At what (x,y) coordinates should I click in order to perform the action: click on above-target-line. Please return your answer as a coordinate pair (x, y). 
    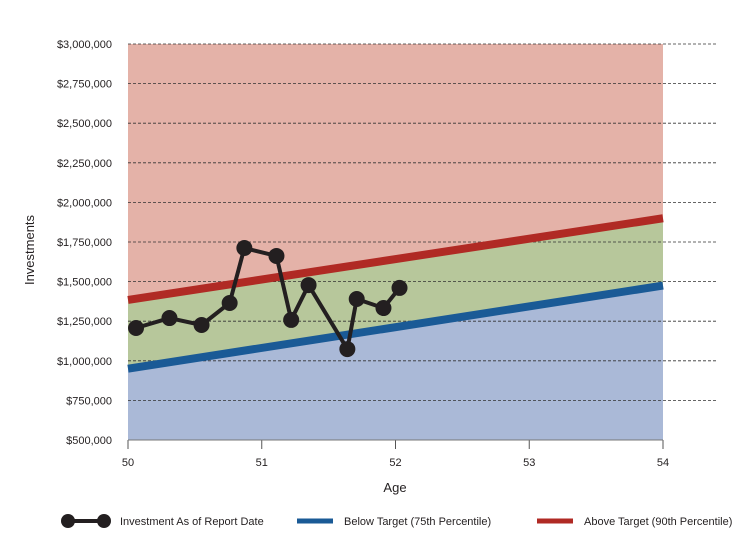
    Looking at the image, I should click on (395, 259).